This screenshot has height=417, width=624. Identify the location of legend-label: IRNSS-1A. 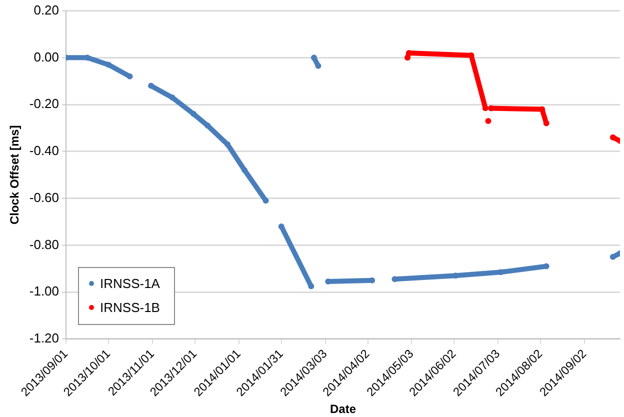
(130, 284).